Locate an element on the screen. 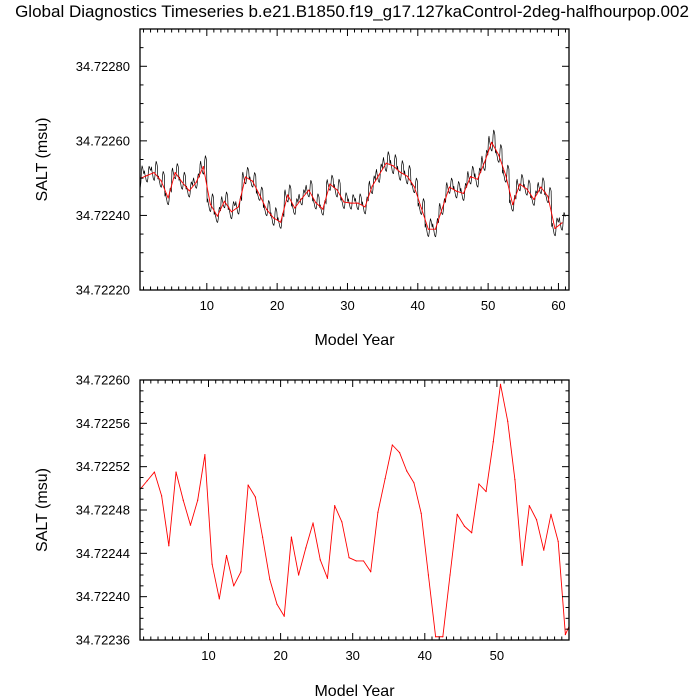 This screenshot has width=700, height=700. bottom-x-tick-label: 40 is located at coordinates (425, 655).